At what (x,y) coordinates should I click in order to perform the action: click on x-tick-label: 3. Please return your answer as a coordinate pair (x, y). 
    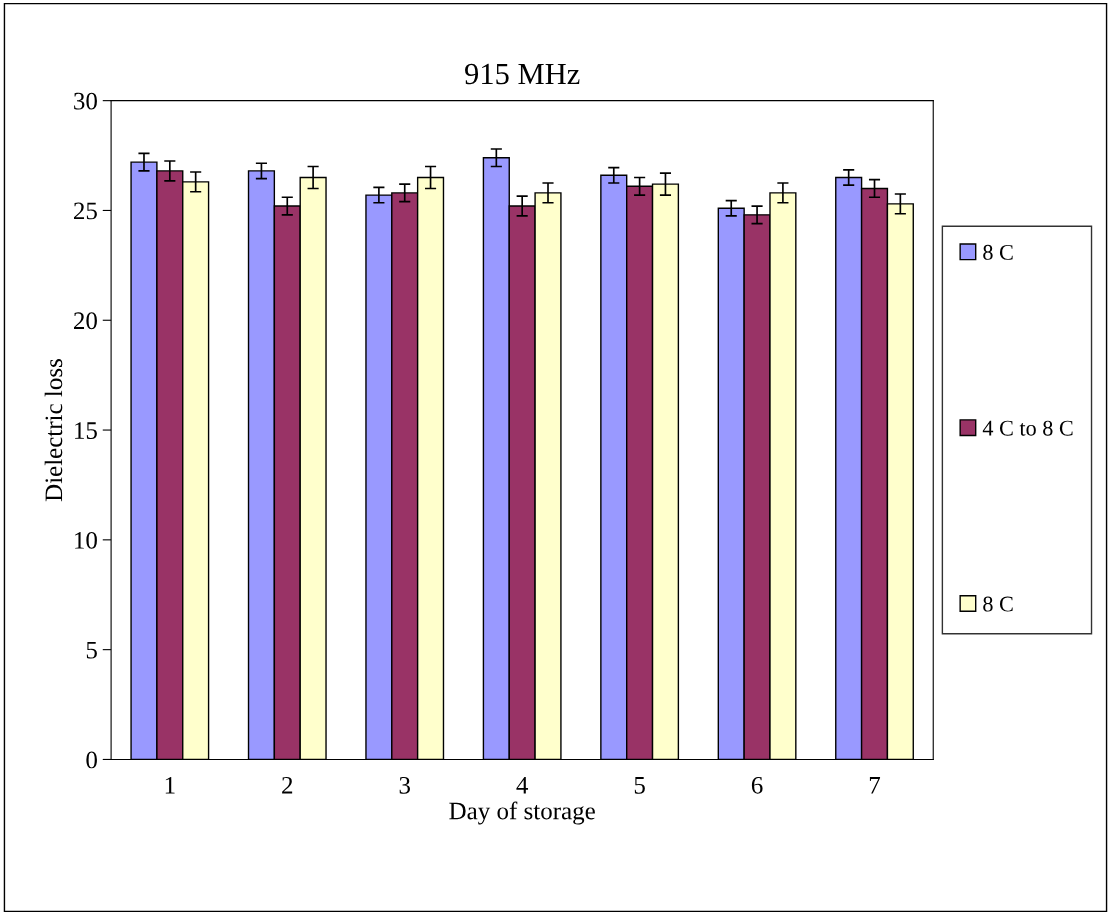
    Looking at the image, I should click on (404, 785).